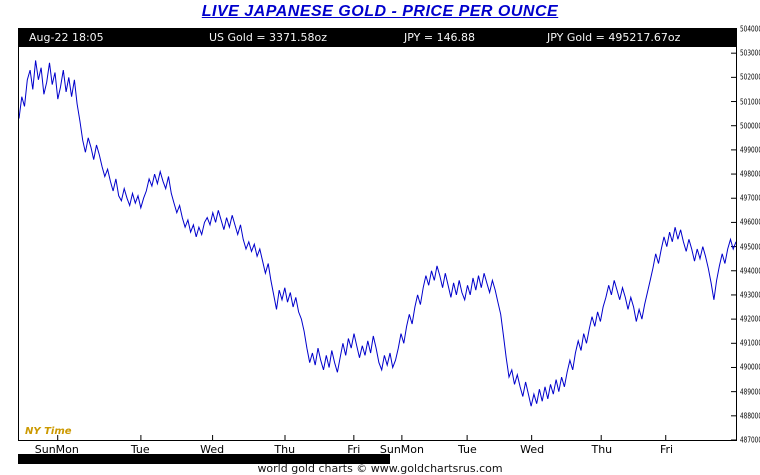 The image size is (760, 475). What do you see at coordinates (750, 53) in the screenshot?
I see `y-axis-label: 503000` at bounding box center [750, 53].